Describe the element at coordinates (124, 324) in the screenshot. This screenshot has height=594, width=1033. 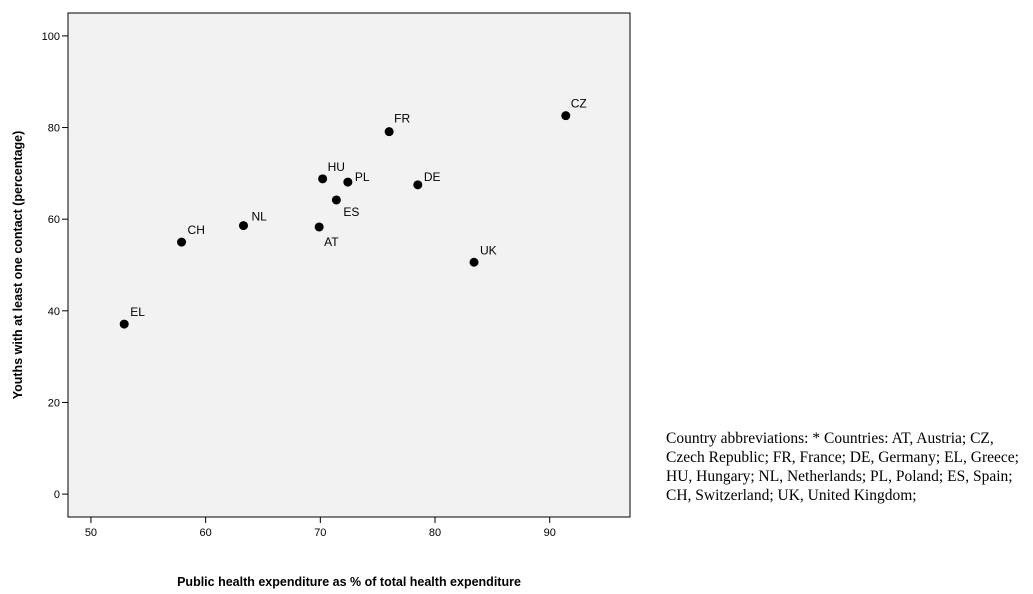
I see `point-el` at that location.